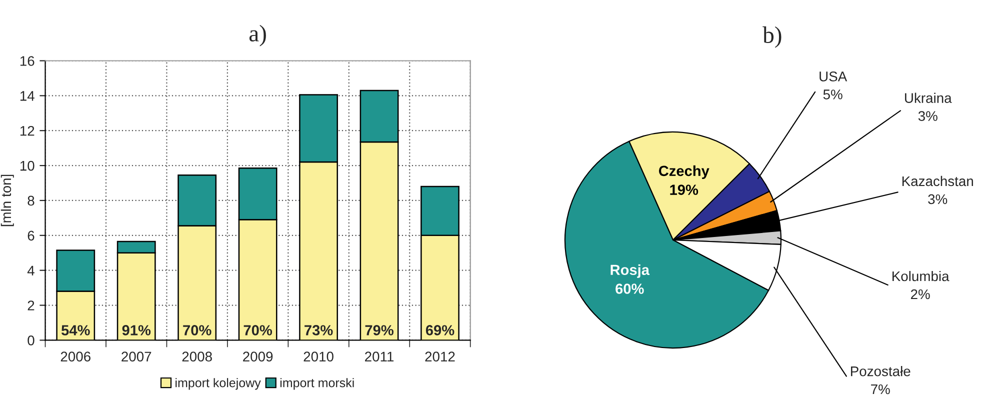 Image resolution: width=984 pixels, height=405 pixels. I want to click on data-label: 7%, so click(880, 389).